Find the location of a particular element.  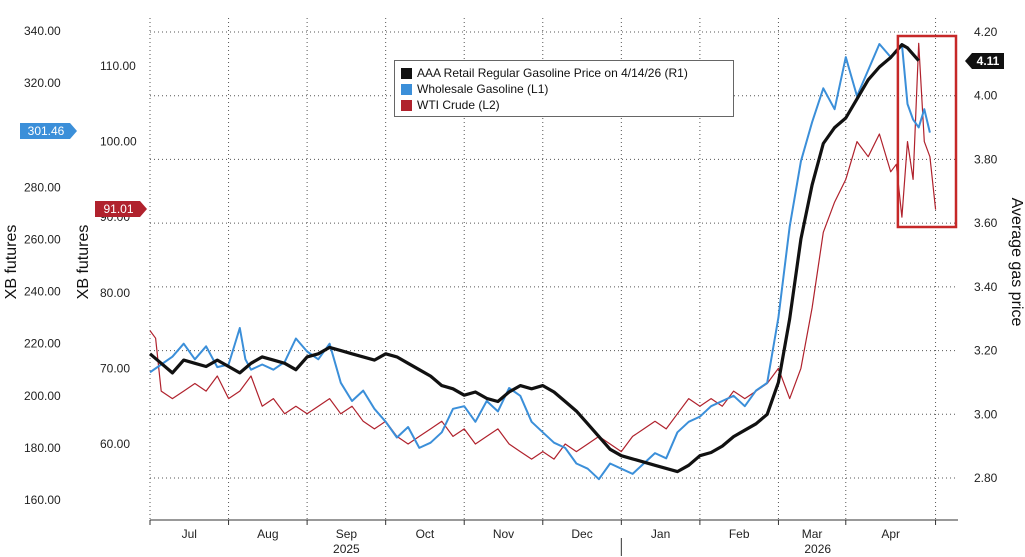

wti-badge-value: 91.01 is located at coordinates (118, 209).